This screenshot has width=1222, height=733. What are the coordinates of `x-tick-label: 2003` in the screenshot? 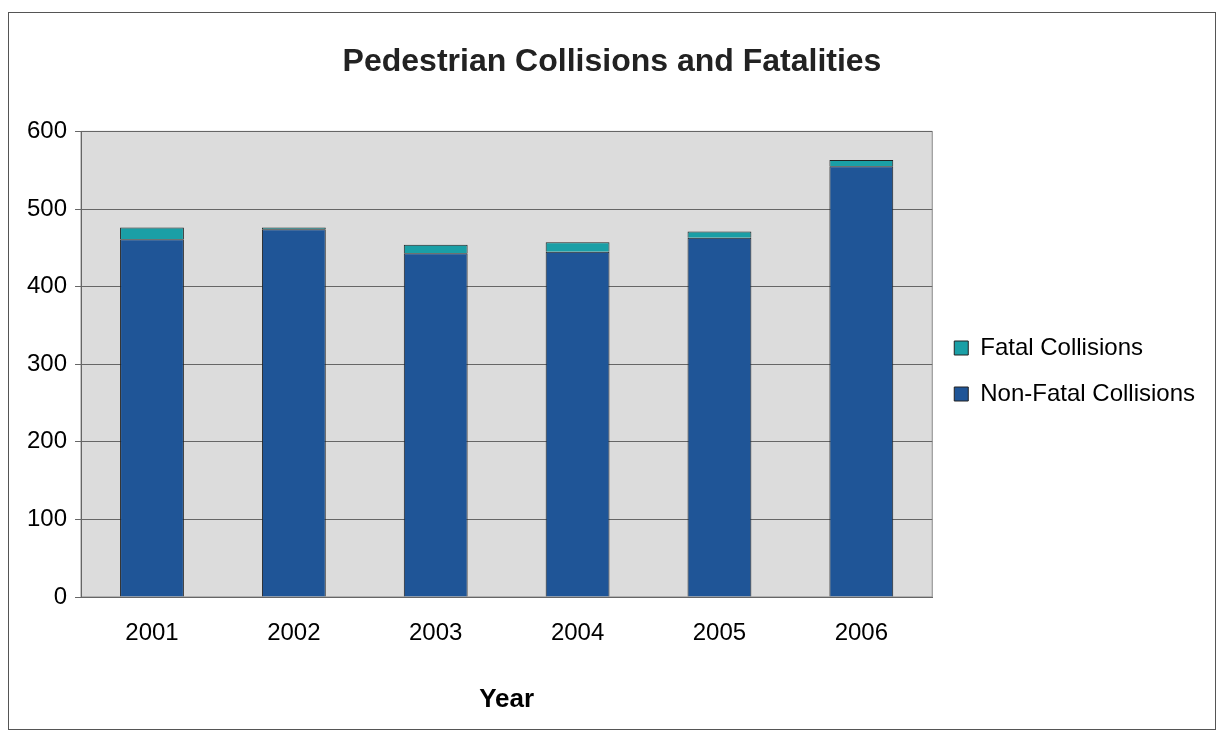 It's located at (436, 632).